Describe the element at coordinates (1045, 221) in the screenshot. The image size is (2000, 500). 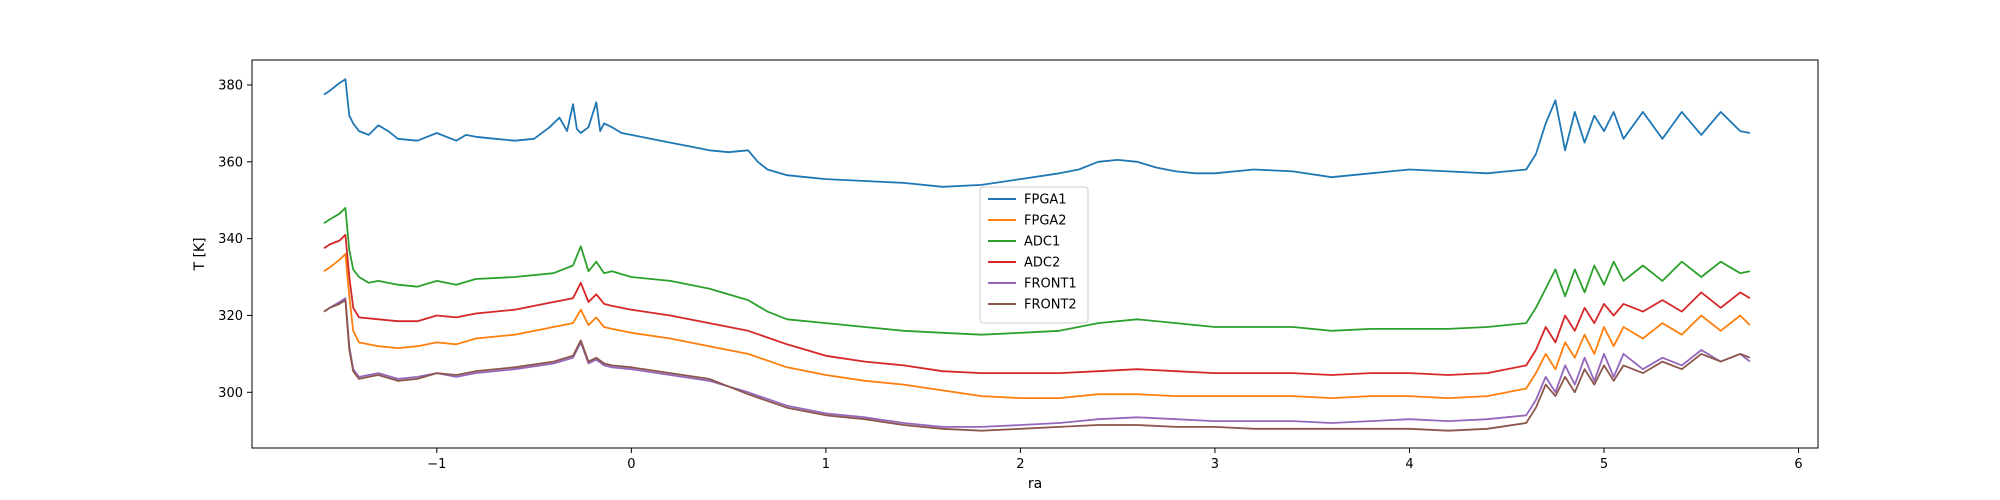
I see `legend-label: FPGA2` at that location.